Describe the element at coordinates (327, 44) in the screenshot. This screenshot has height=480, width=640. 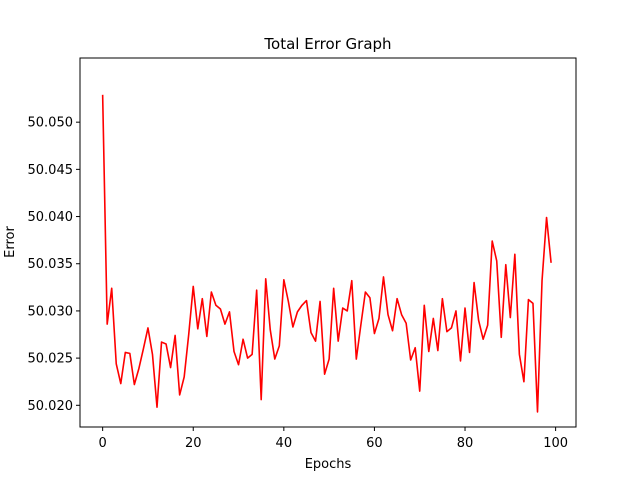
I see `chart-title: Total Error Graph` at that location.